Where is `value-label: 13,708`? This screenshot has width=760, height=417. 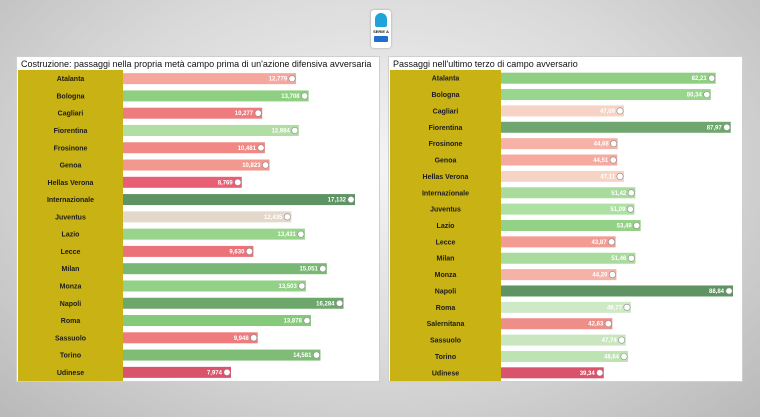
value-label: 13,708 is located at coordinates (290, 97).